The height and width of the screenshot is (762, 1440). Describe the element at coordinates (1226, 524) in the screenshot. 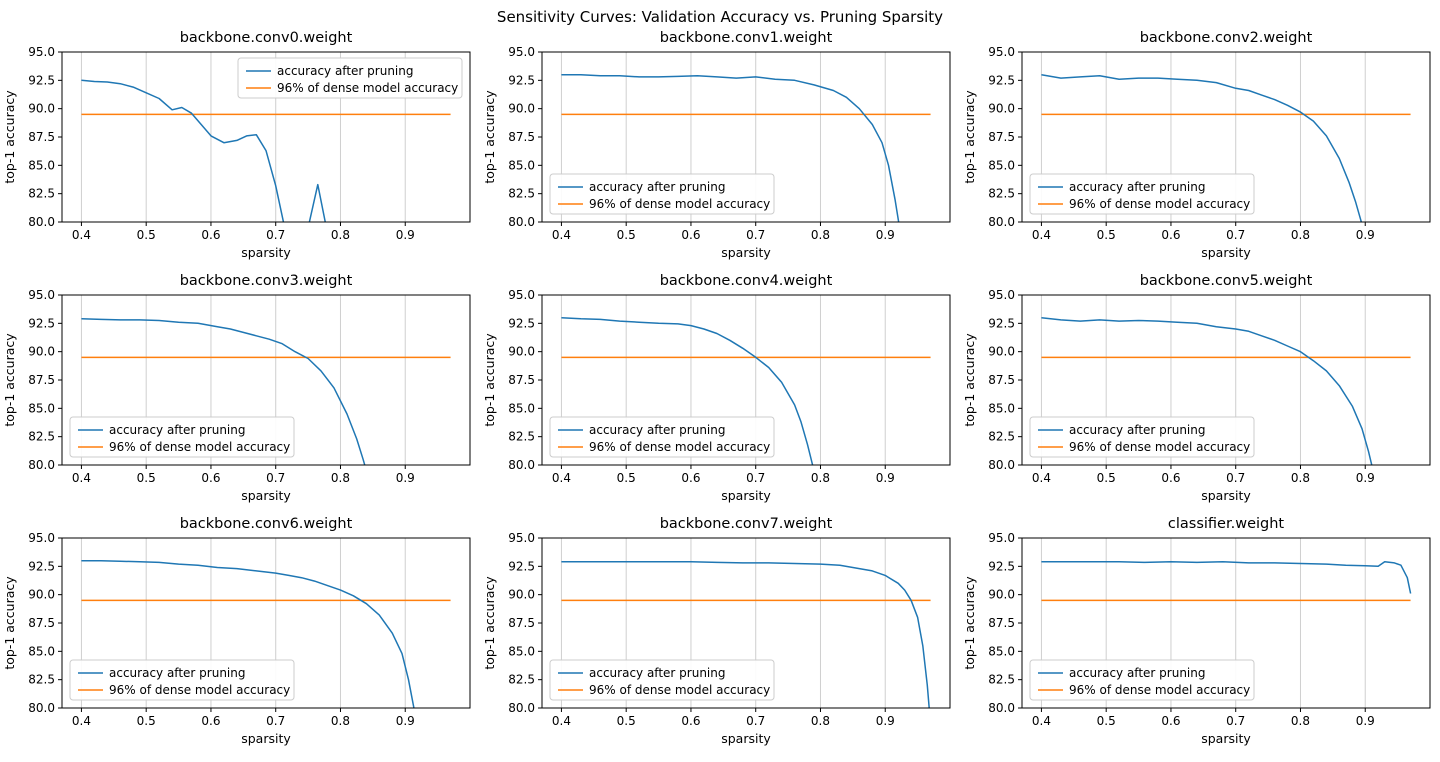

I see `subplot-title: classifier.weight` at that location.